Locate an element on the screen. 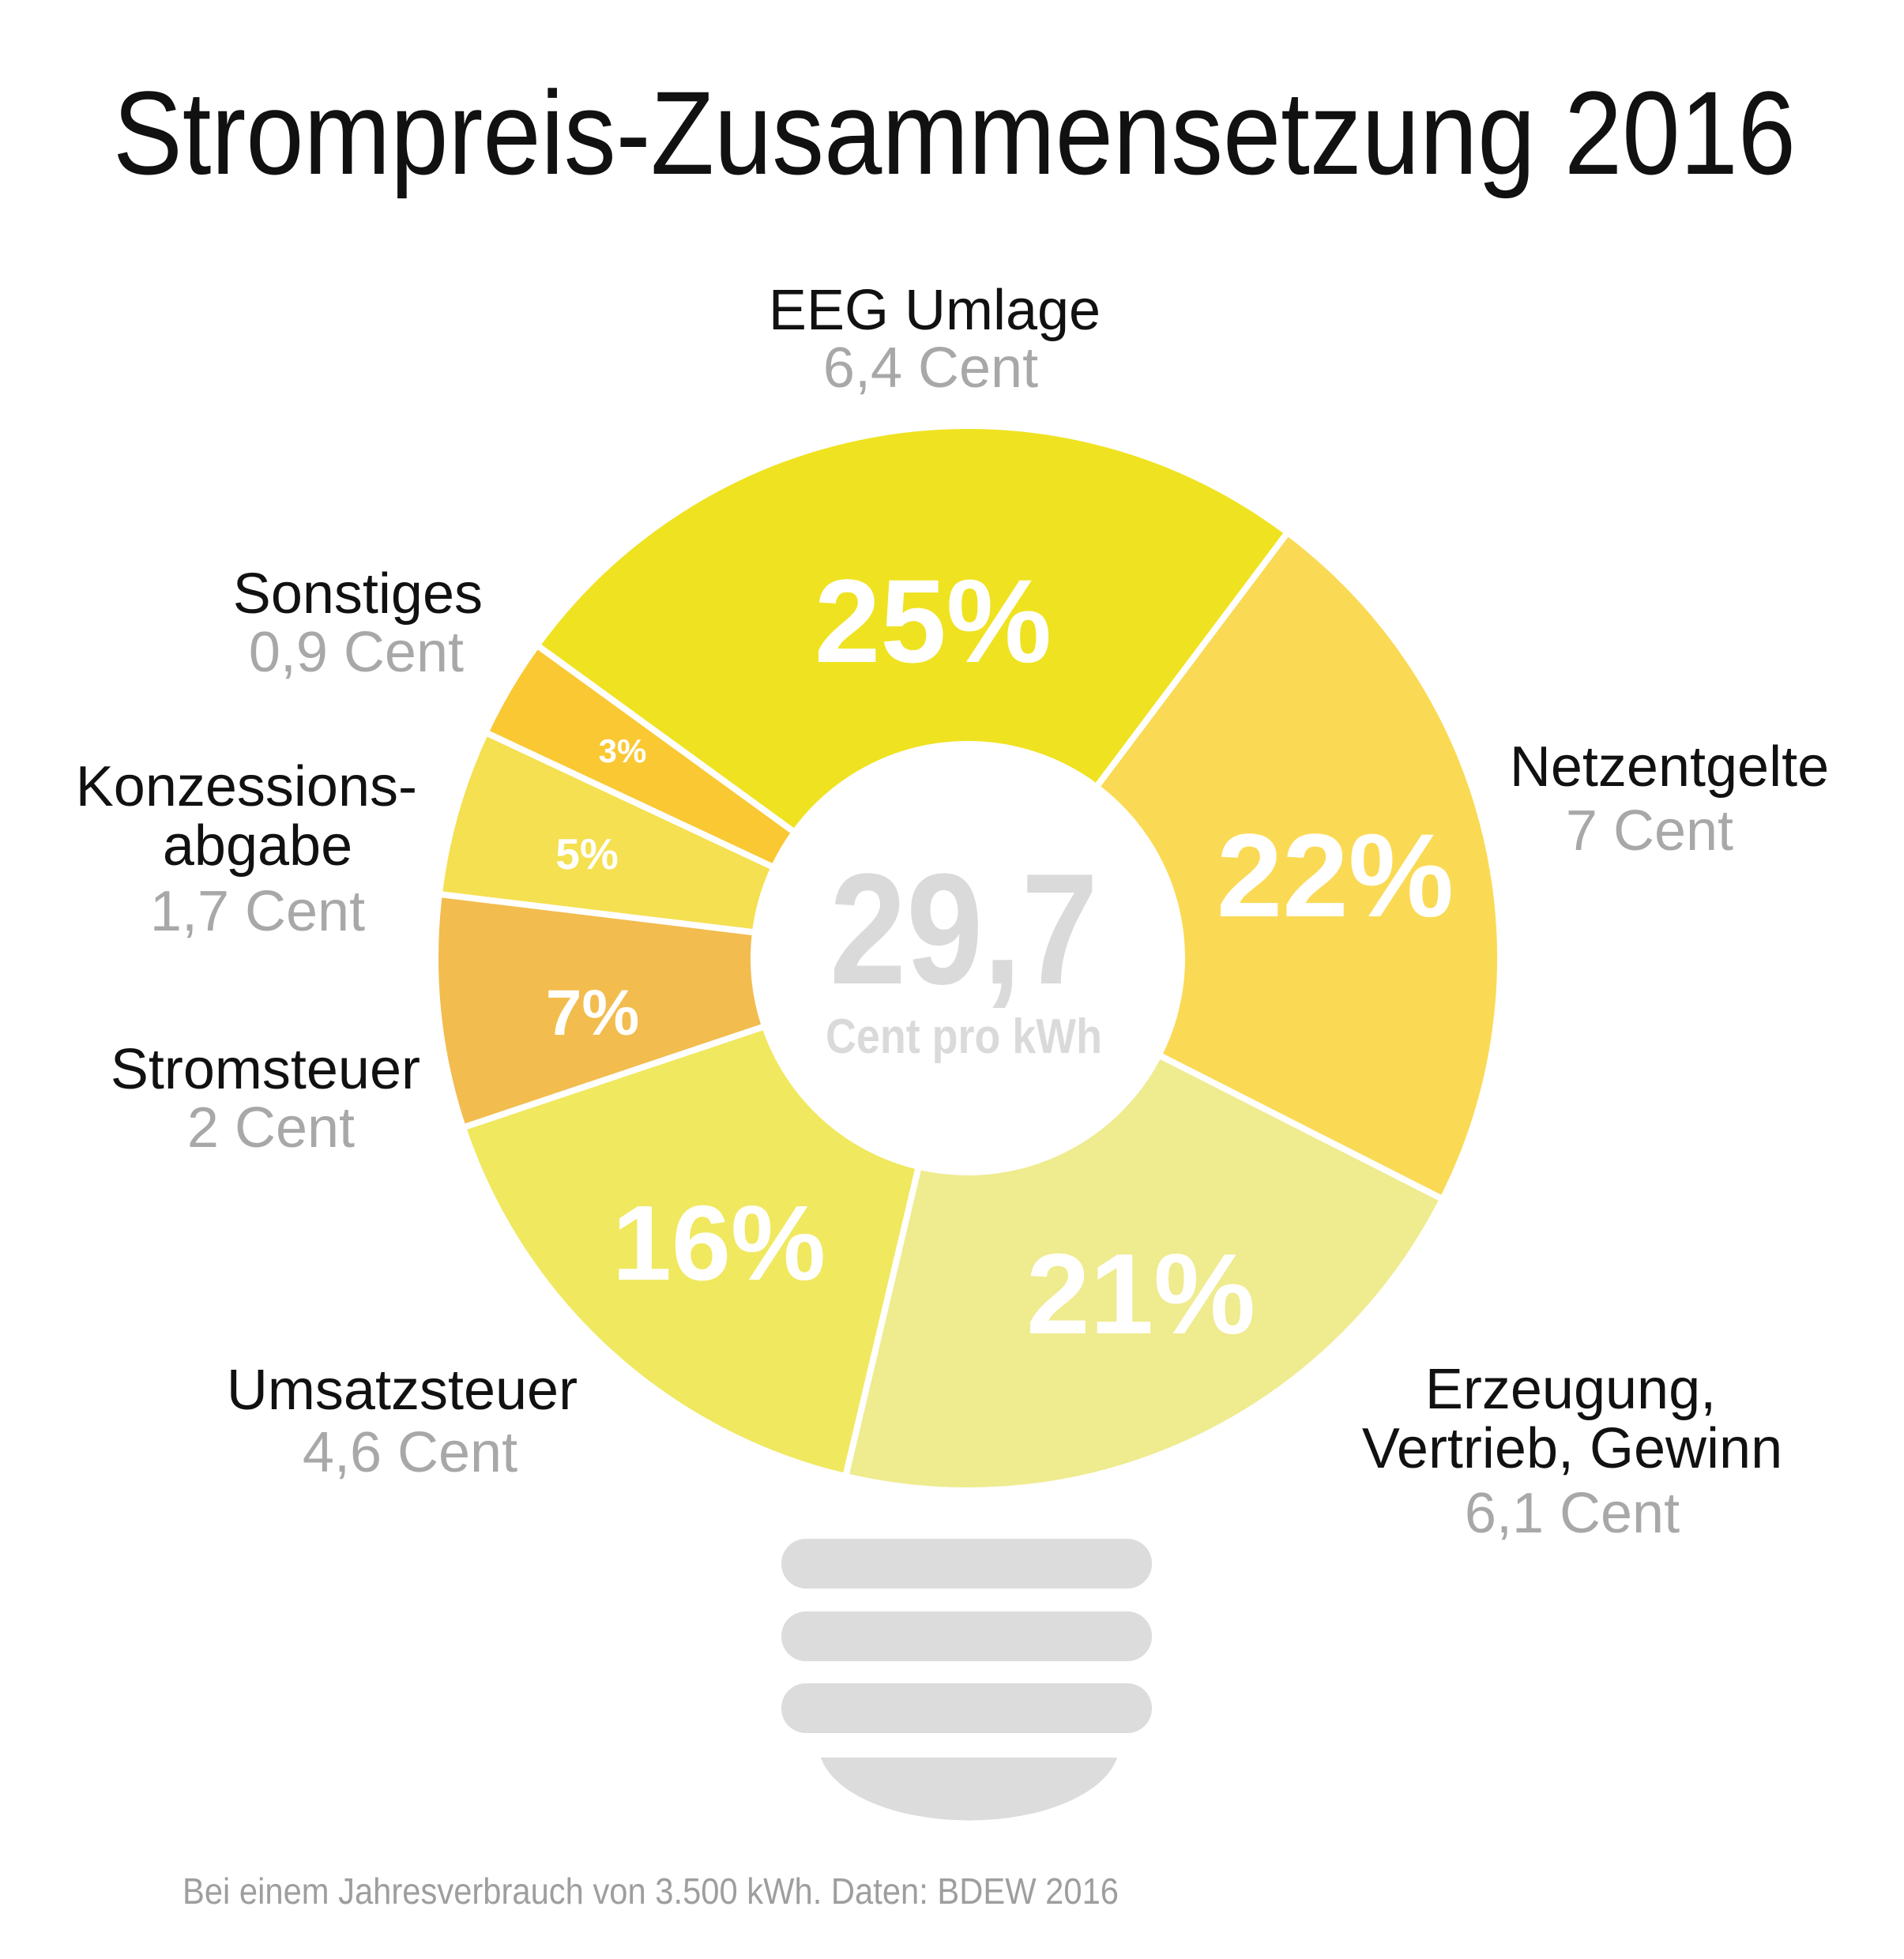 This screenshot has height=1959, width=1904. percent-label-konzession: 5% is located at coordinates (587, 853).